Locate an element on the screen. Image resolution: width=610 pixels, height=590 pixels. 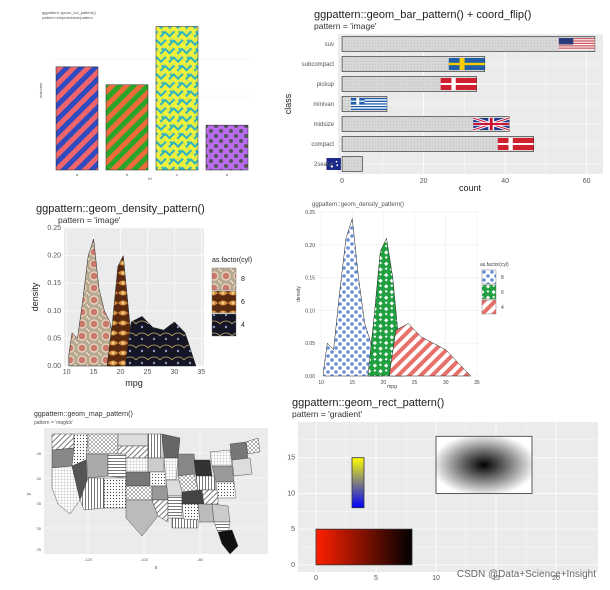
x-tick: 60 is located at coordinates (587, 181).